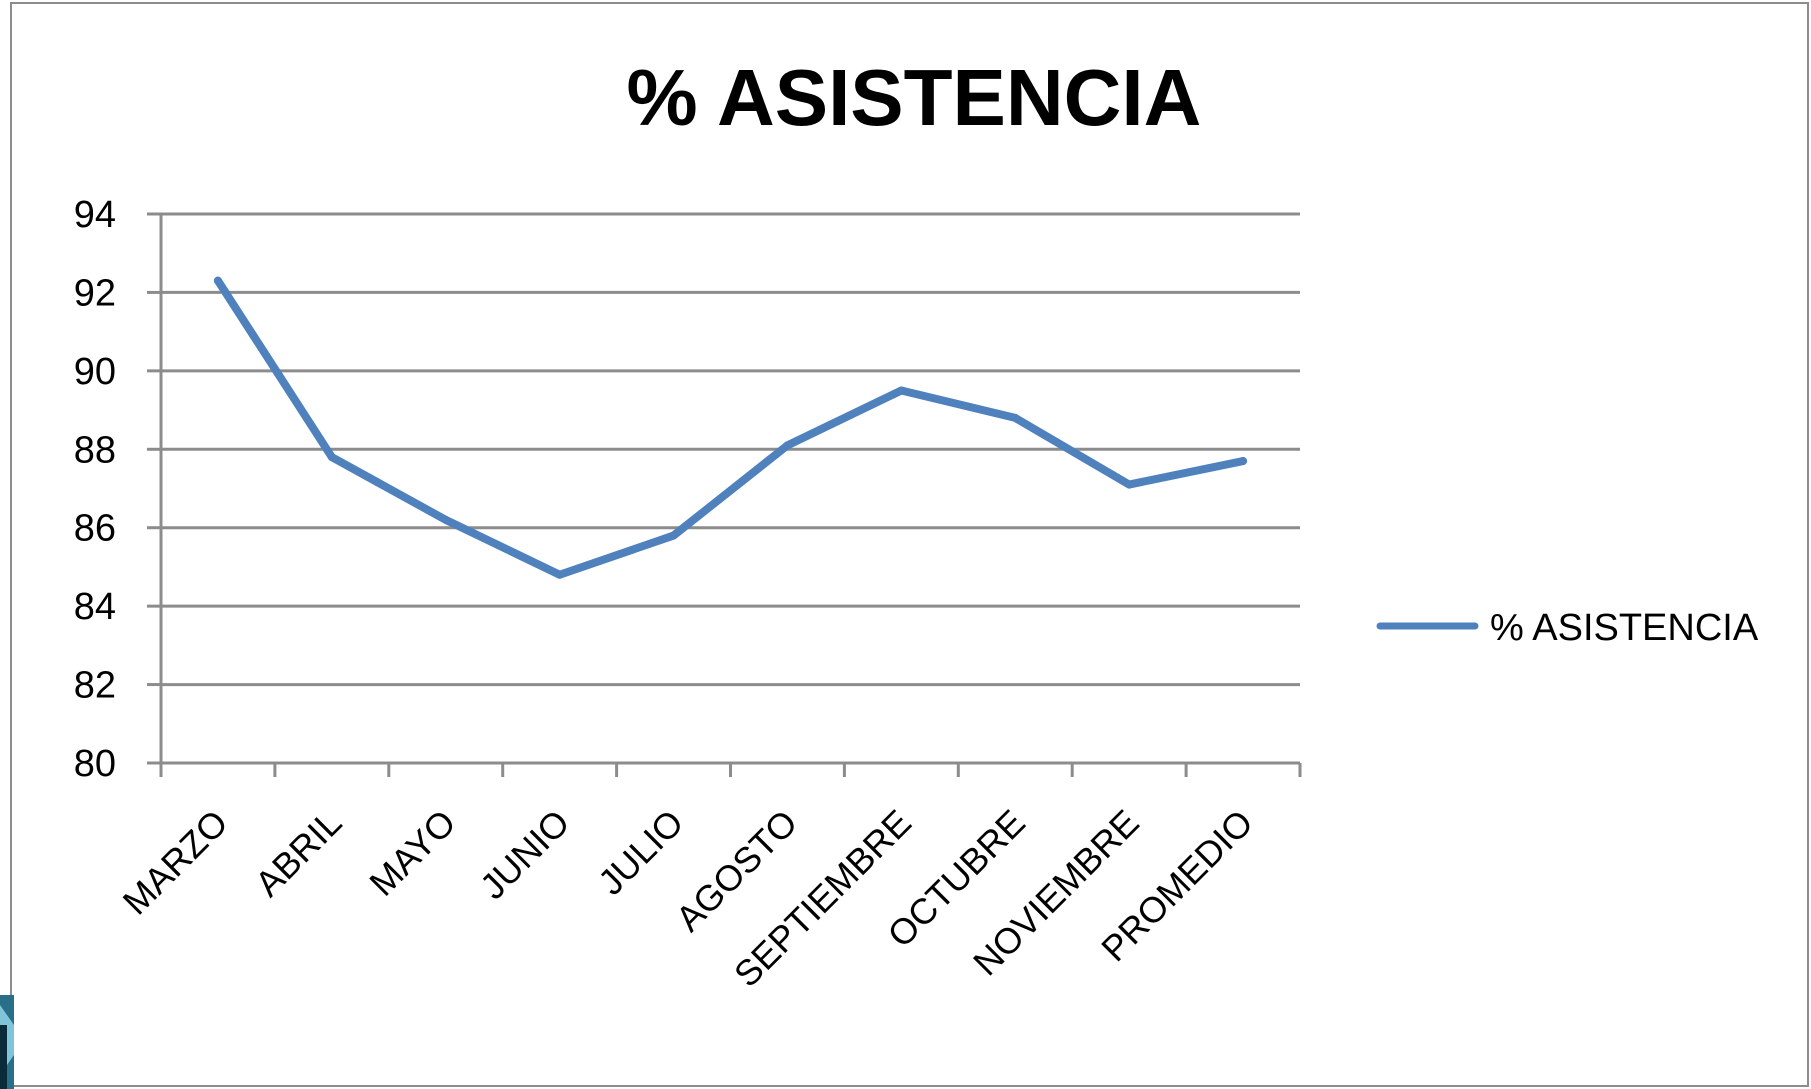  Describe the element at coordinates (175, 862) in the screenshot. I see `x-tick-label: MARZO` at that location.